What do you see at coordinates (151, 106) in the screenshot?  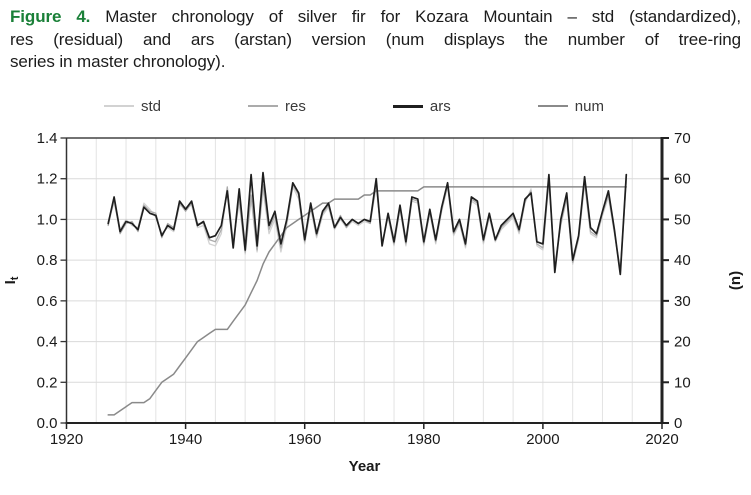 I see `legend-label-std: std` at bounding box center [151, 106].